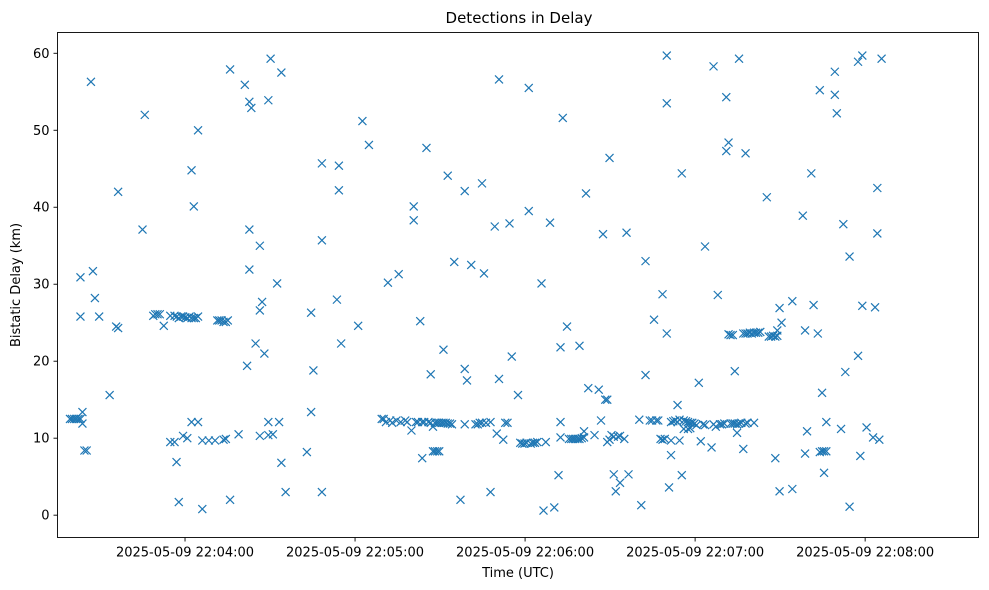 Image resolution: width=989 pixels, height=590 pixels. Describe the element at coordinates (41, 208) in the screenshot. I see `y-tick-label: 40` at that location.